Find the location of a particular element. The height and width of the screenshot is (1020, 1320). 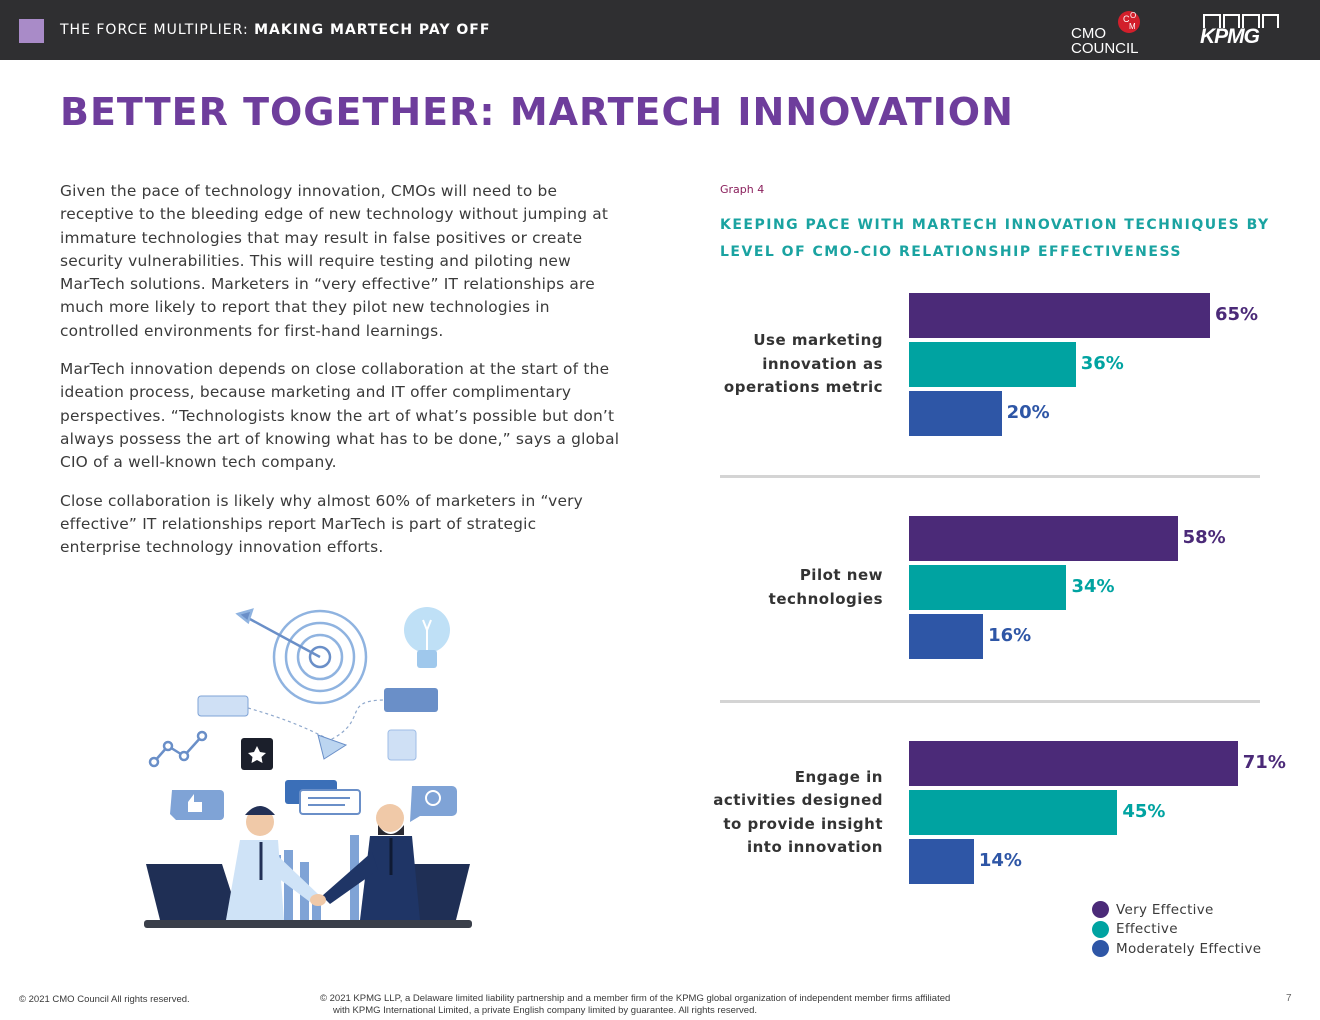

lightbulb-icon is located at coordinates (427, 637).